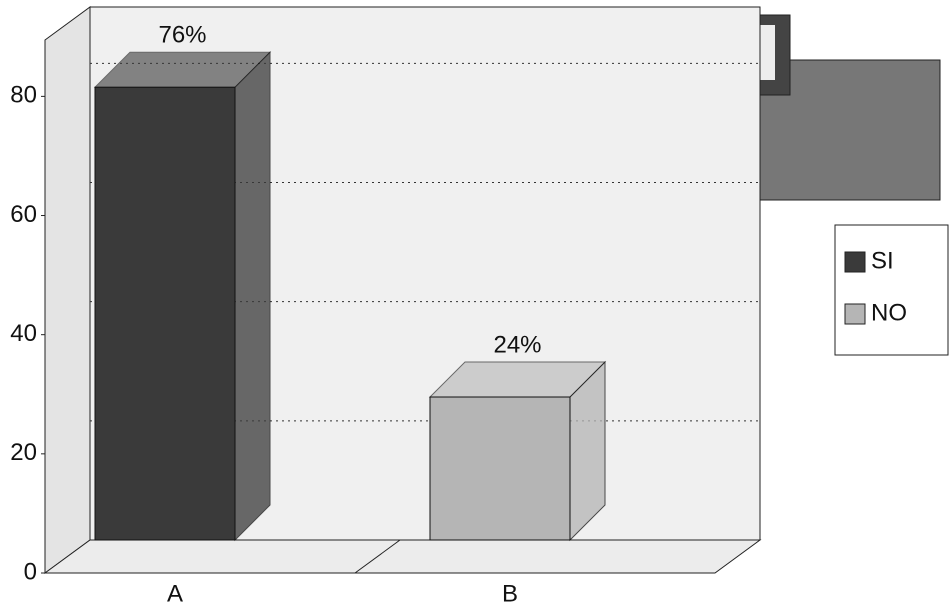  I want to click on y-tick-label: 20, so click(23, 452).